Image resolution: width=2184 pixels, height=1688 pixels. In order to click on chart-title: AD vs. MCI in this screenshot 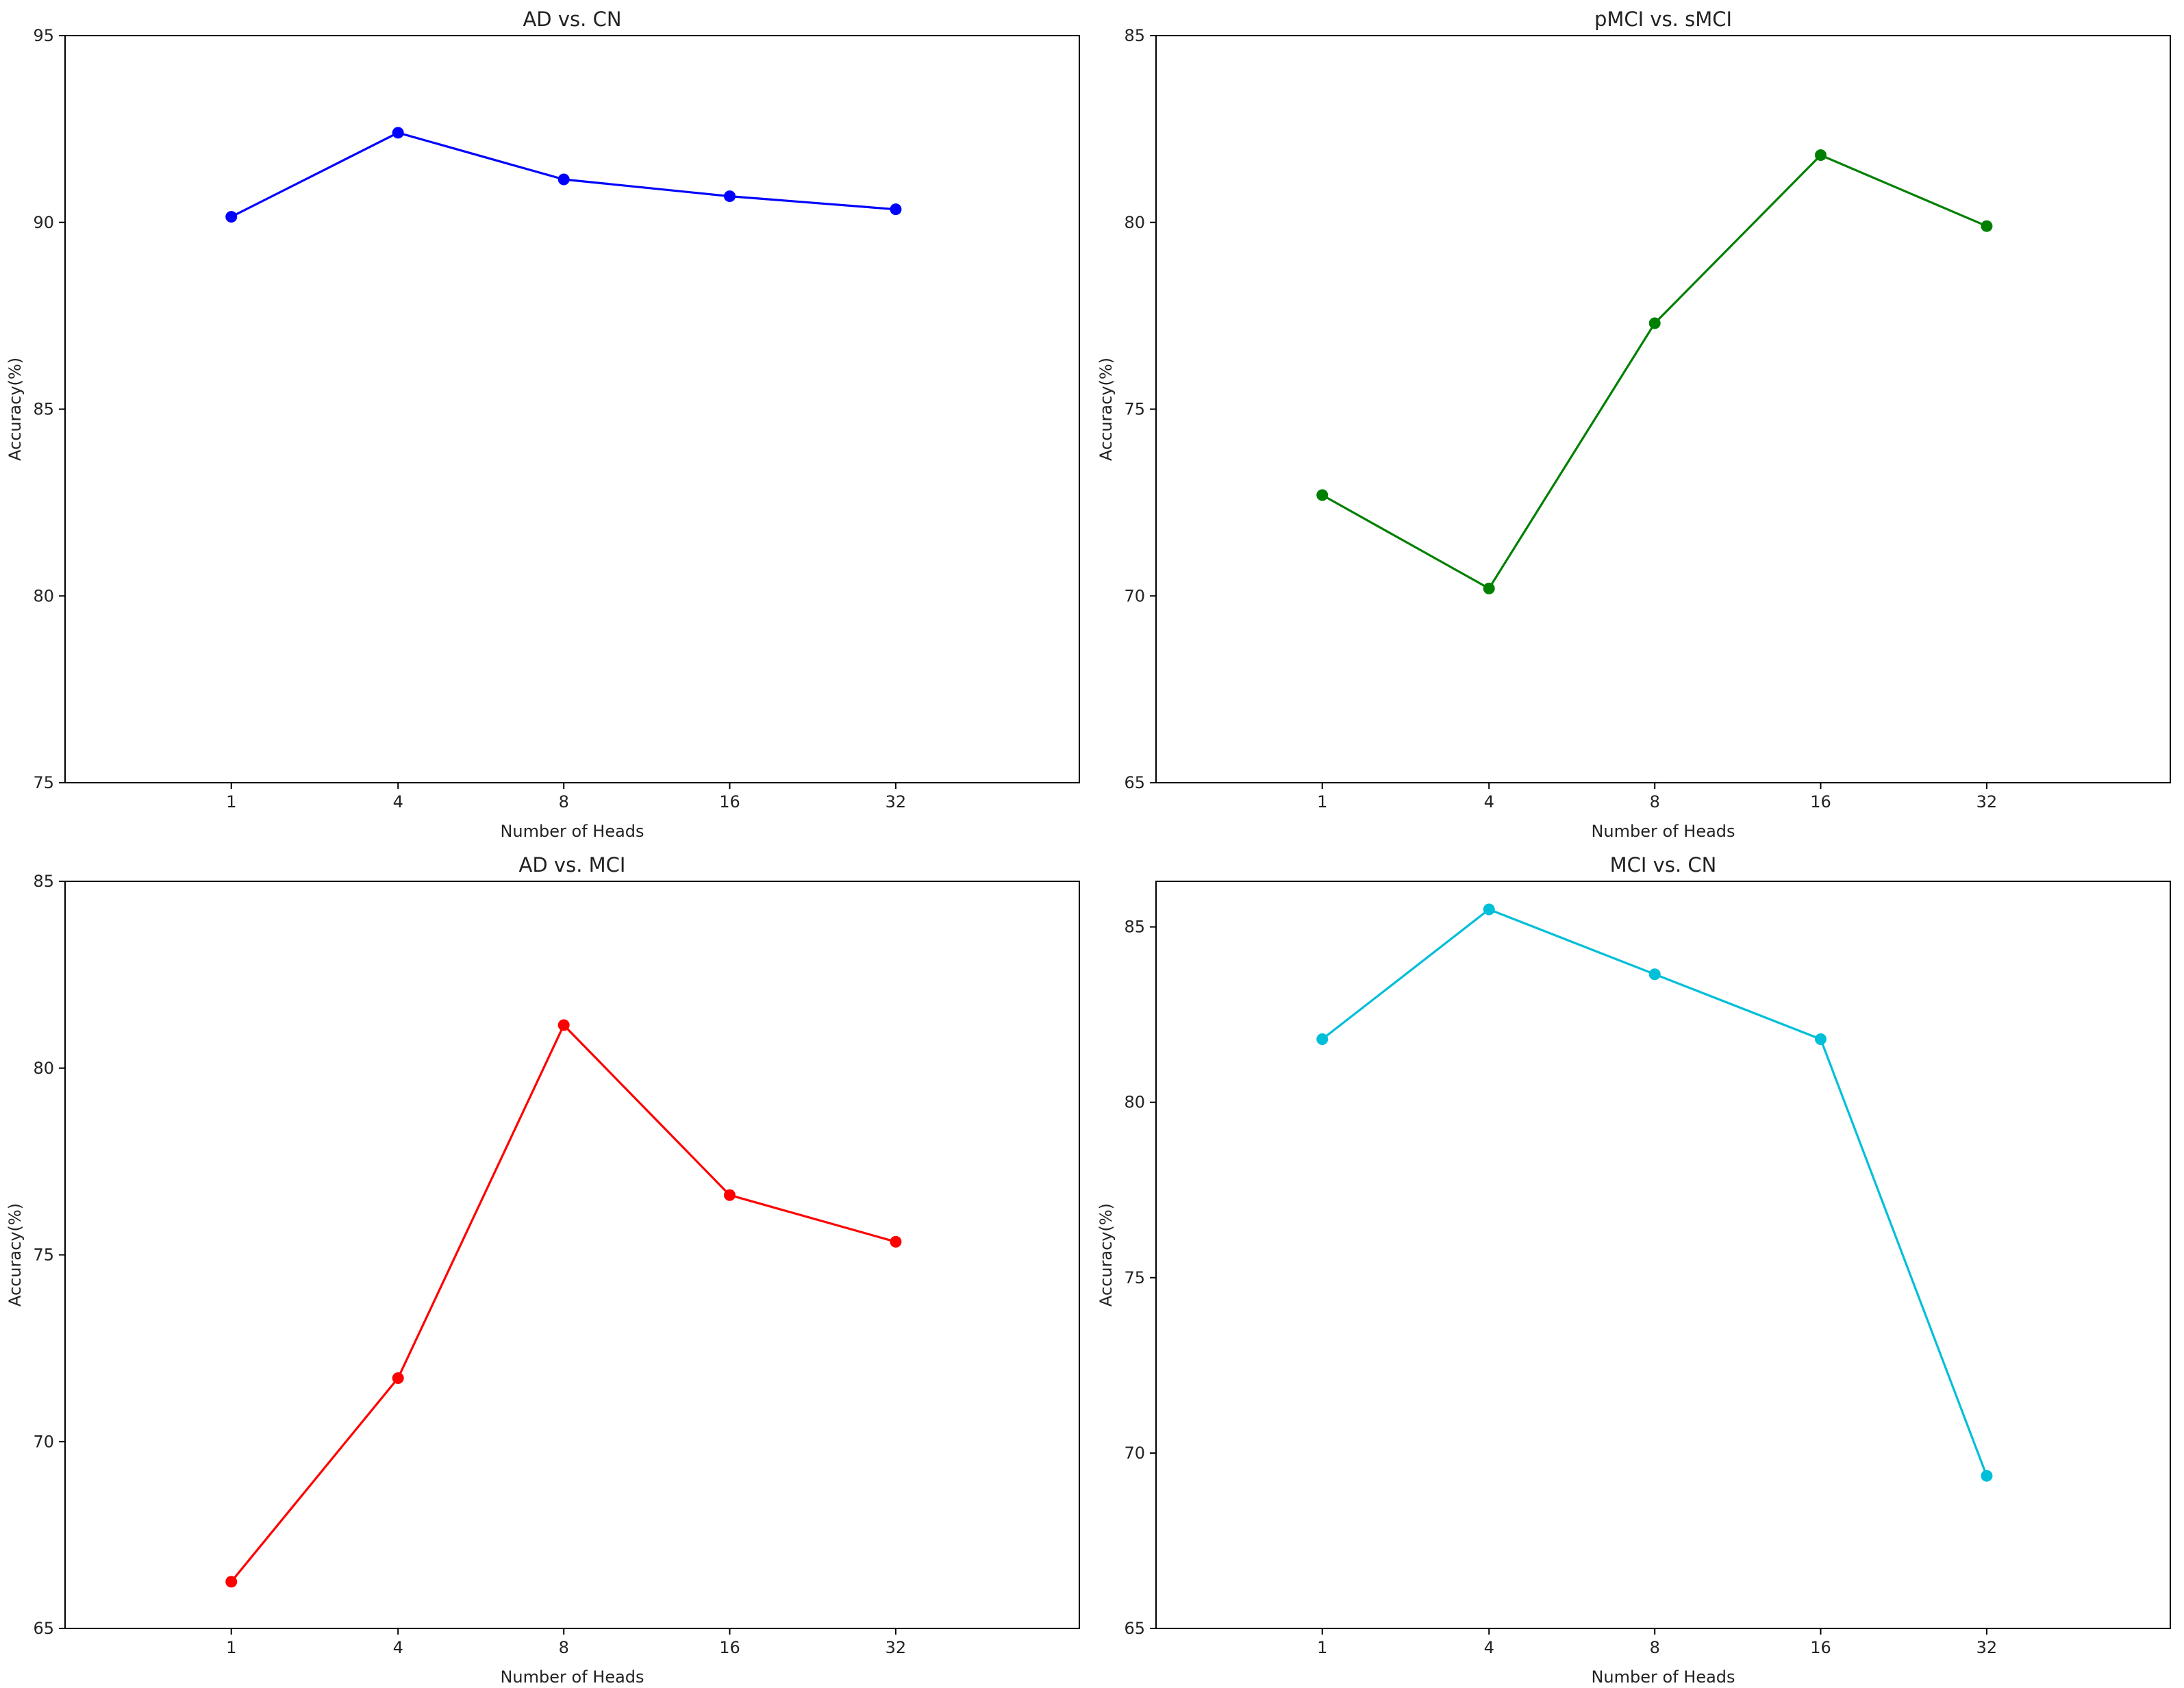, I will do `click(572, 865)`.